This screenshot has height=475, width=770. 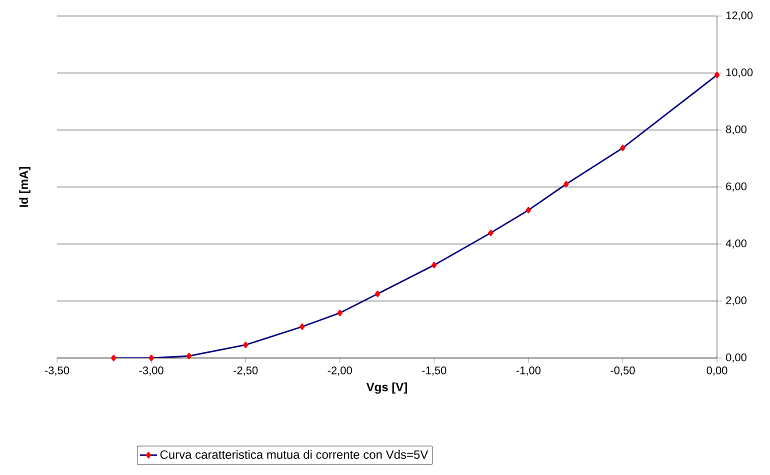 What do you see at coordinates (736, 244) in the screenshot?
I see `y-tick-label: 4,00` at bounding box center [736, 244].